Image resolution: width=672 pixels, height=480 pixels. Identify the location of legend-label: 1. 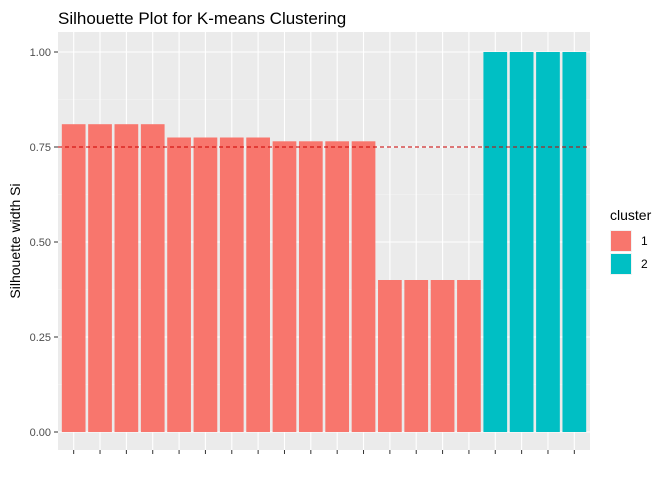
(644, 241).